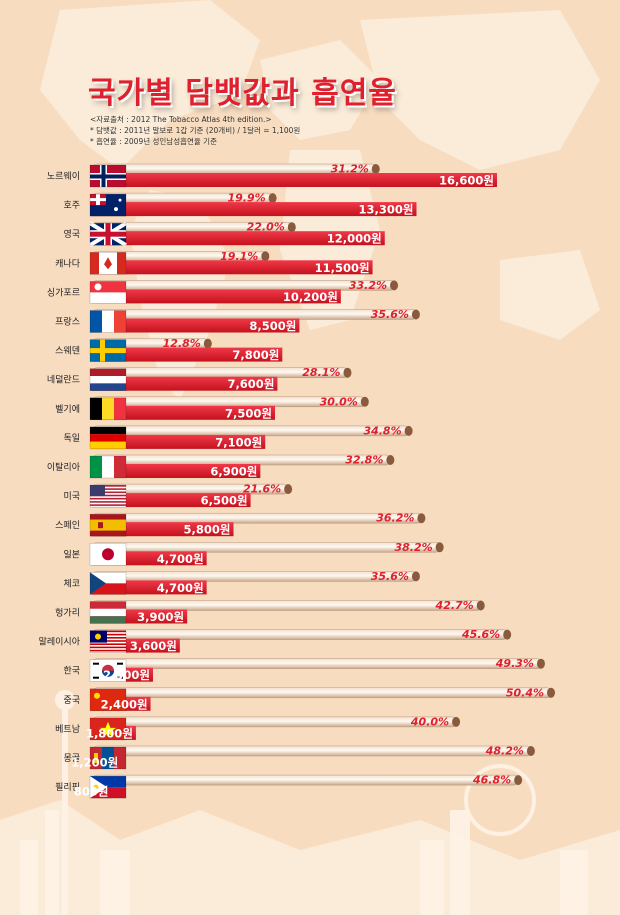  What do you see at coordinates (212, 407) in the screenshot?
I see `chart-row: 벨기에 30.0% 7,500원` at bounding box center [212, 407].